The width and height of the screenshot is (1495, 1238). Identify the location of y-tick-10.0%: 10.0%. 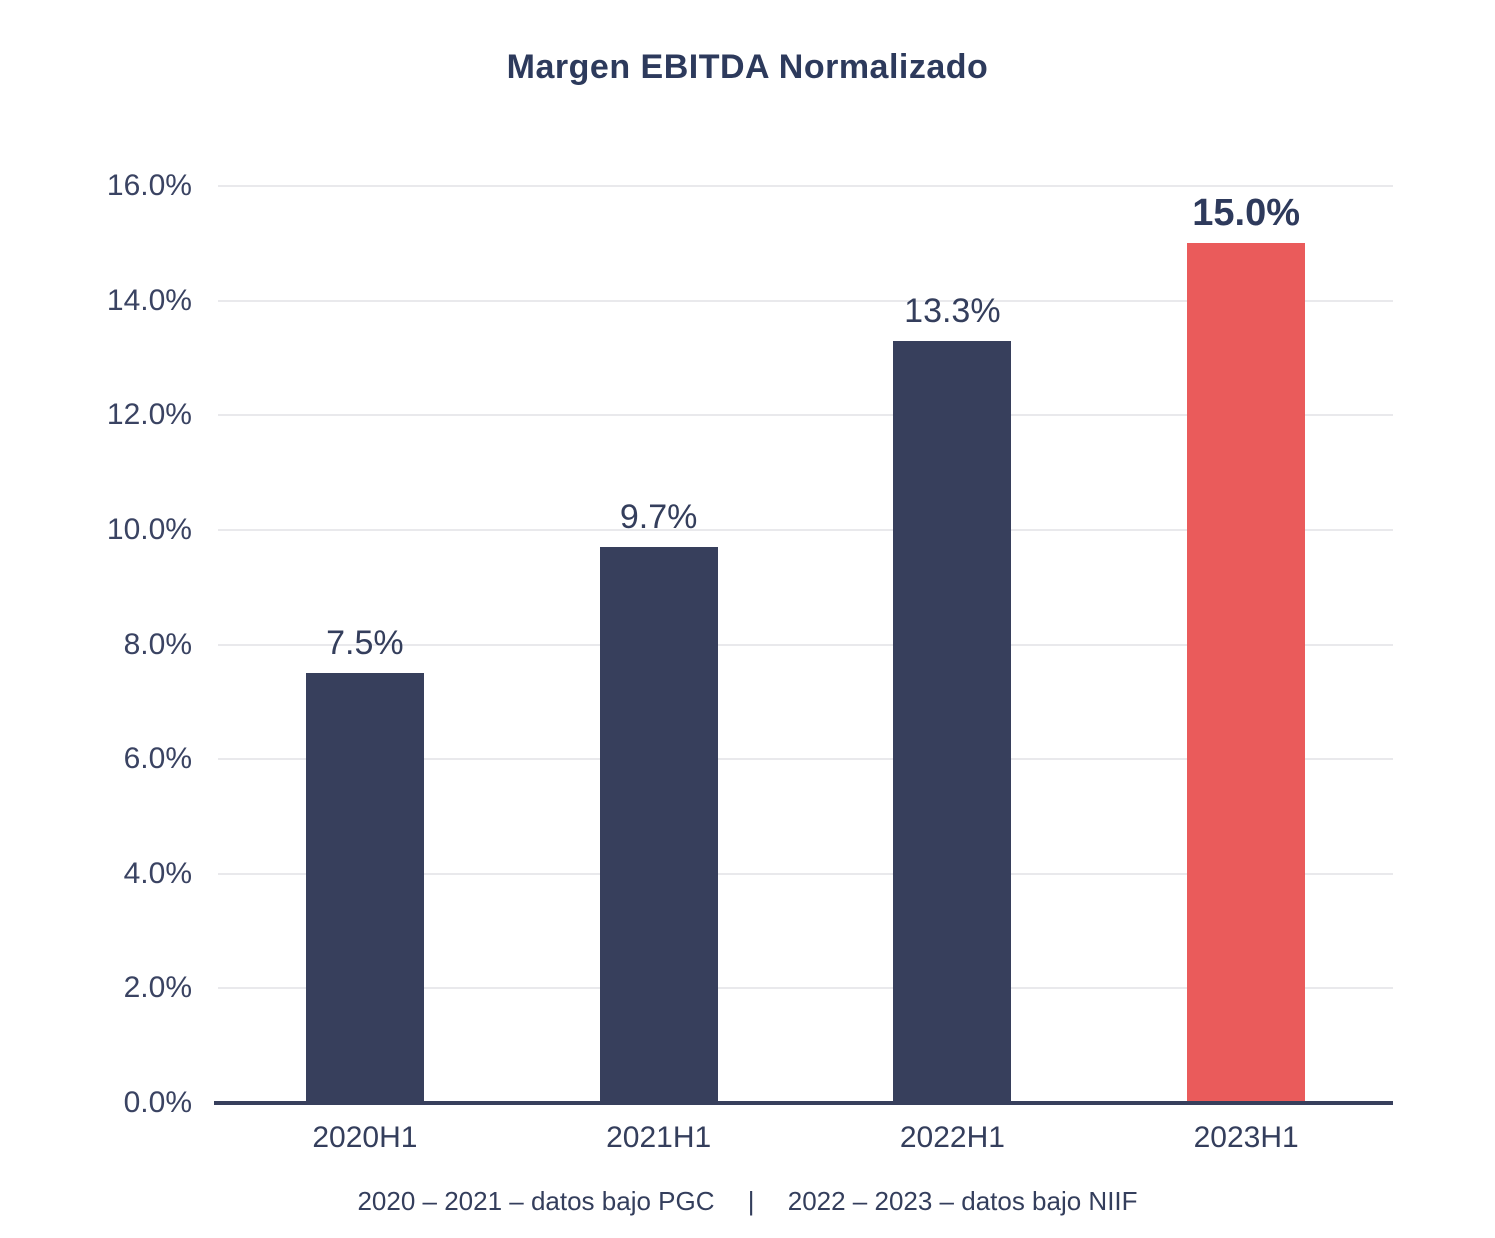
(149, 529).